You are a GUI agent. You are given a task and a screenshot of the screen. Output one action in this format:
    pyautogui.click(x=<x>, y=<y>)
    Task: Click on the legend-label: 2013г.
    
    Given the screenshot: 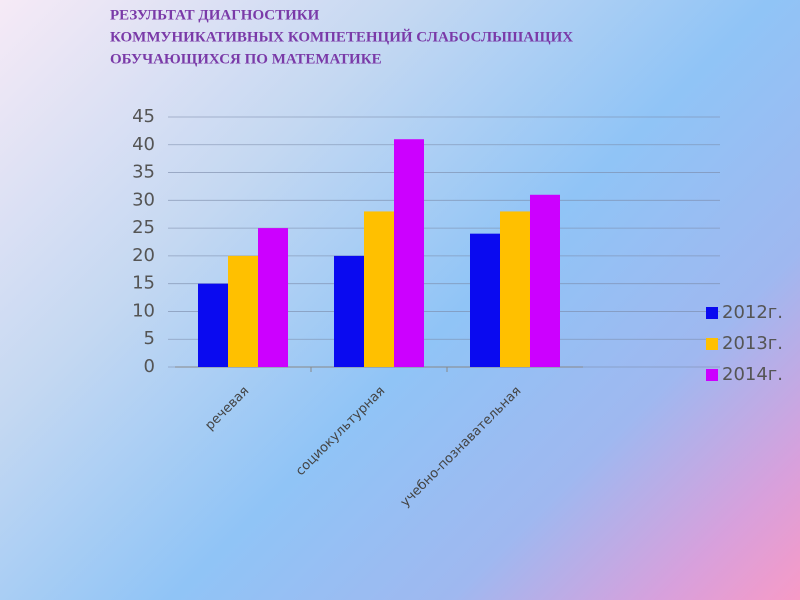 What is the action you would take?
    pyautogui.click(x=752, y=343)
    